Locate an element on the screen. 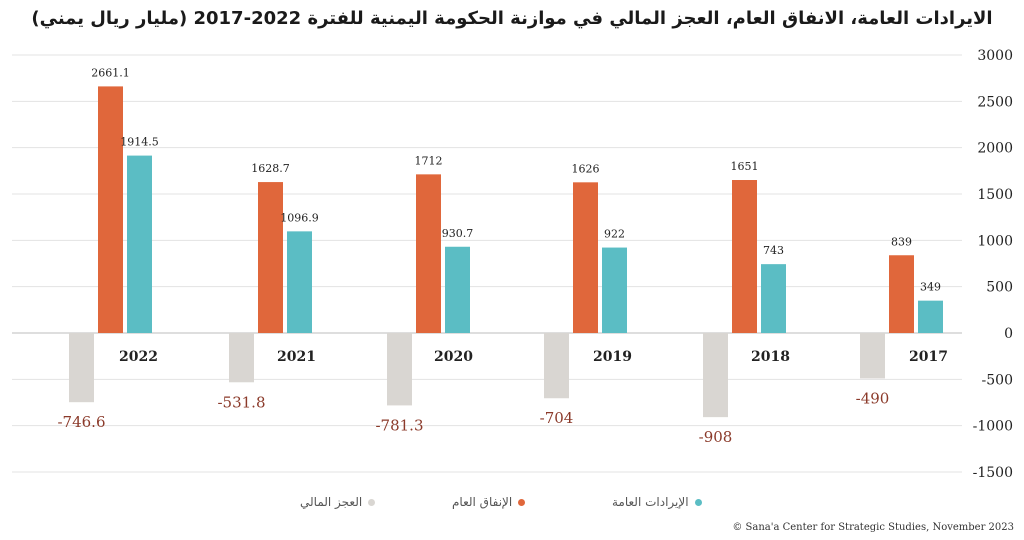  bar-2021-s1 is located at coordinates (270, 257).